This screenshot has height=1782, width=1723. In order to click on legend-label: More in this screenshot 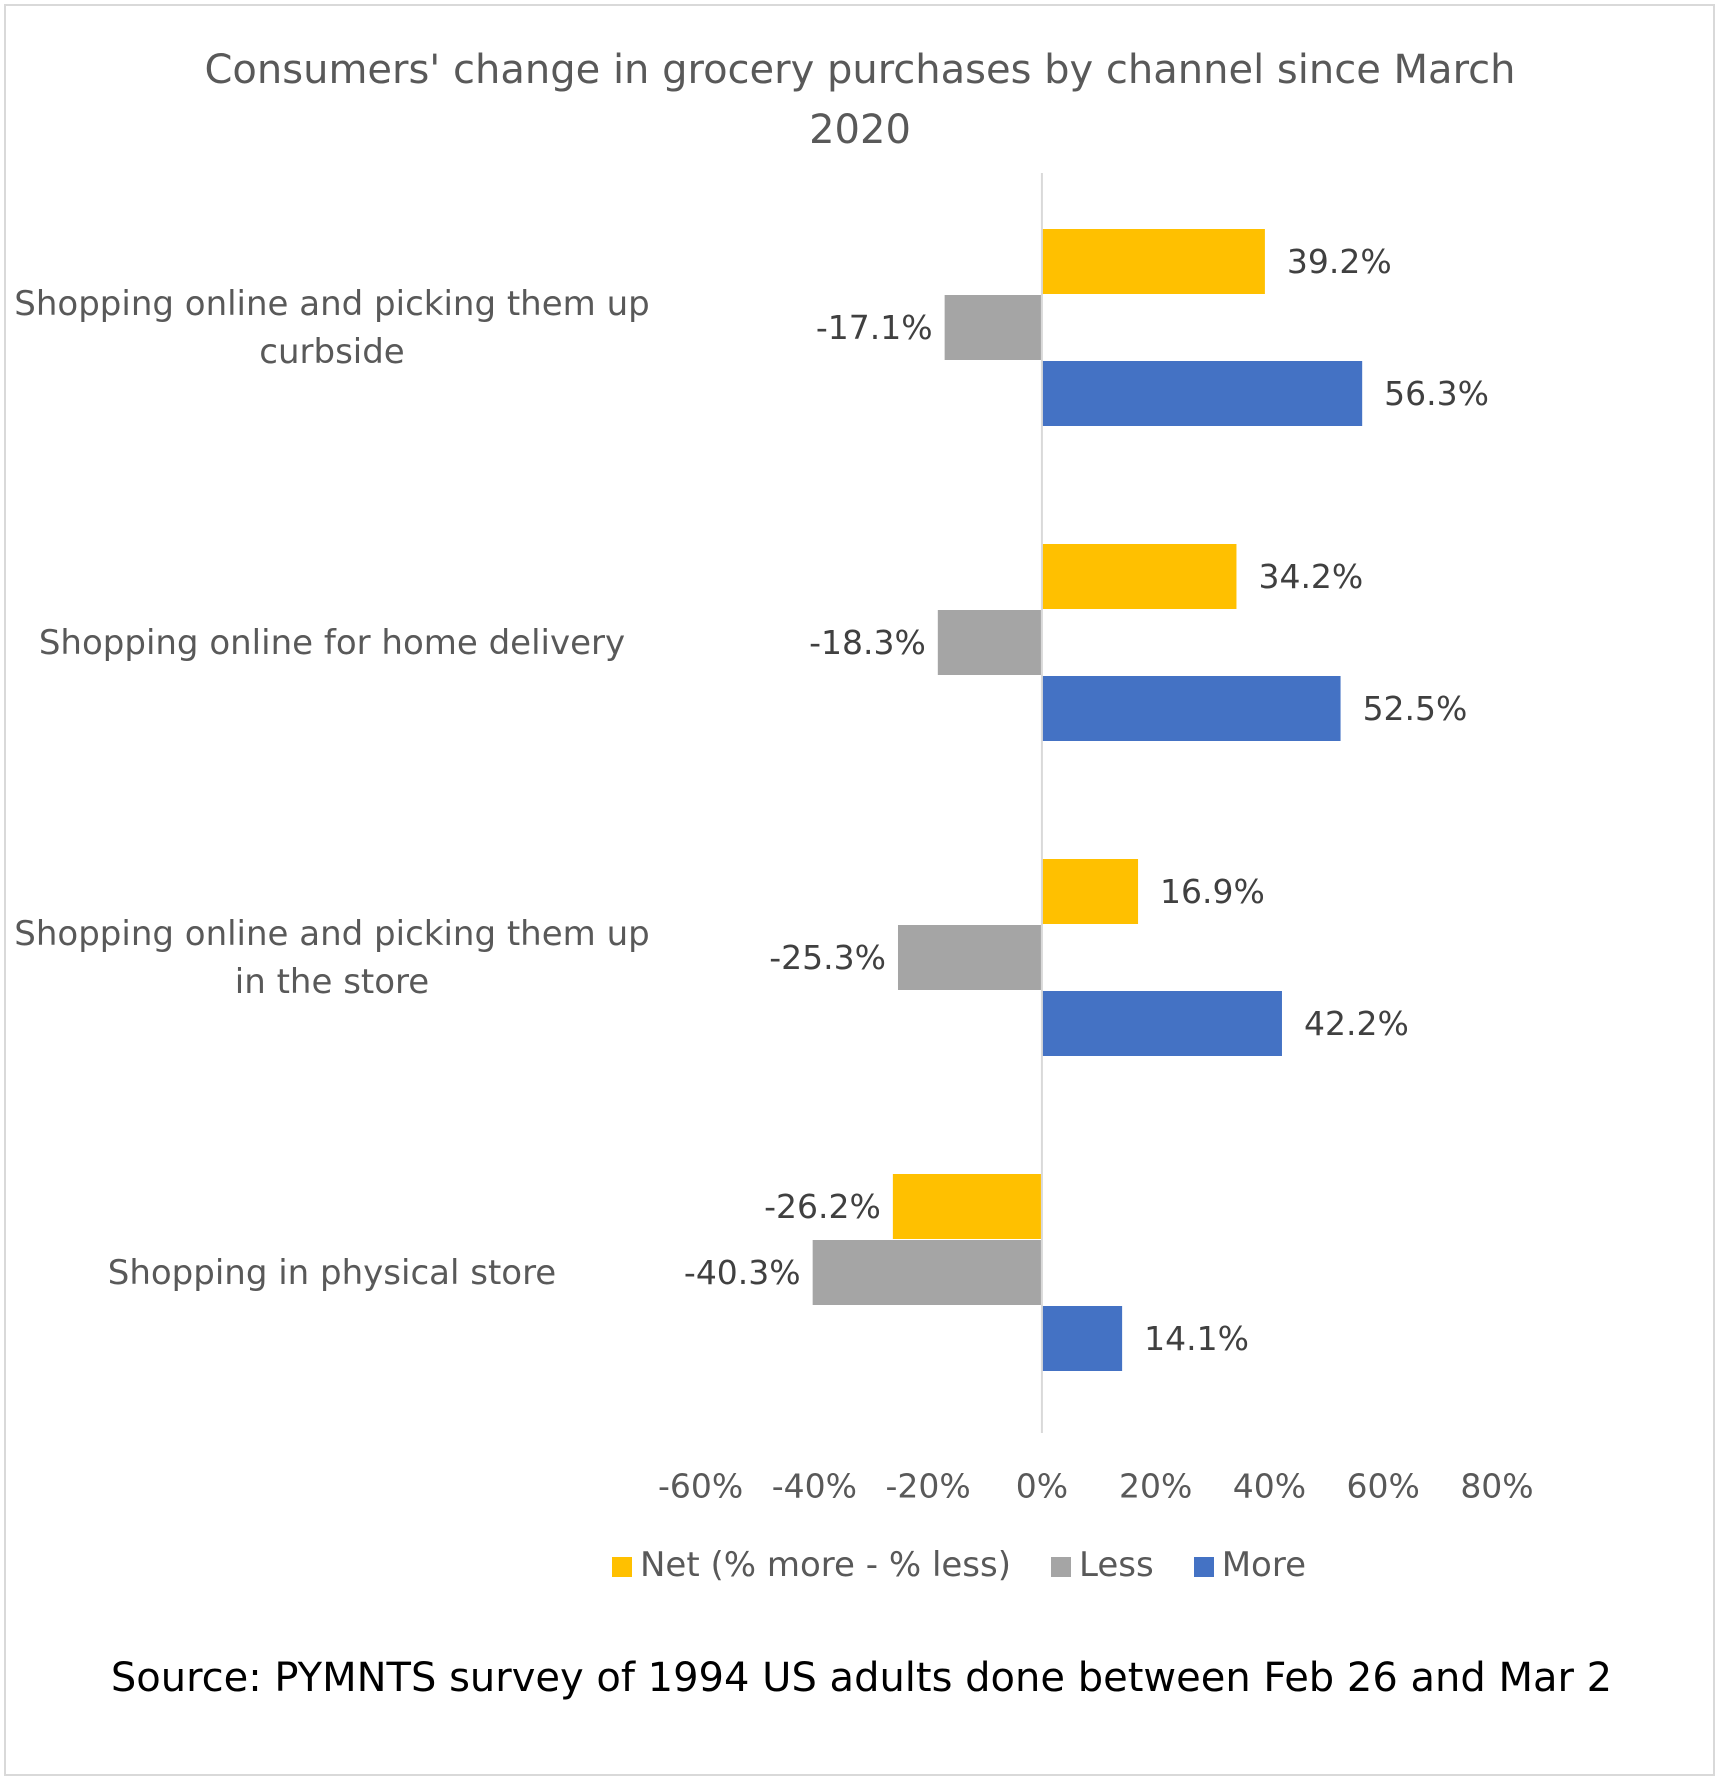, I will do `click(1263, 1565)`.